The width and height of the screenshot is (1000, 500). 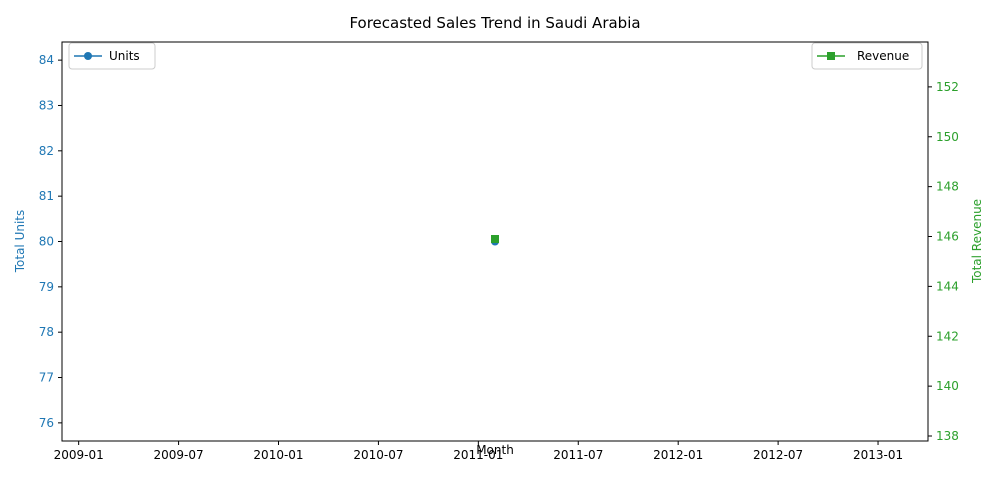 What do you see at coordinates (46, 196) in the screenshot?
I see `left-y-tick-label: 81` at bounding box center [46, 196].